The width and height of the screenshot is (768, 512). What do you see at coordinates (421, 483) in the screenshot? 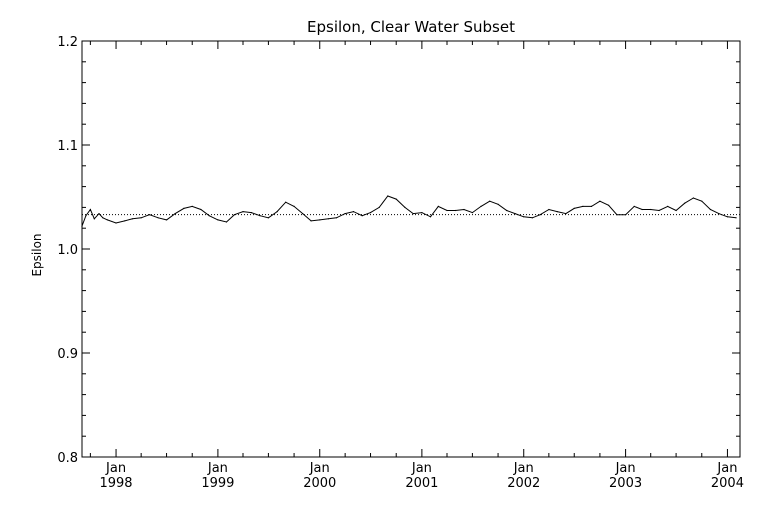
I see `x-tick-year: 2001` at bounding box center [421, 483].